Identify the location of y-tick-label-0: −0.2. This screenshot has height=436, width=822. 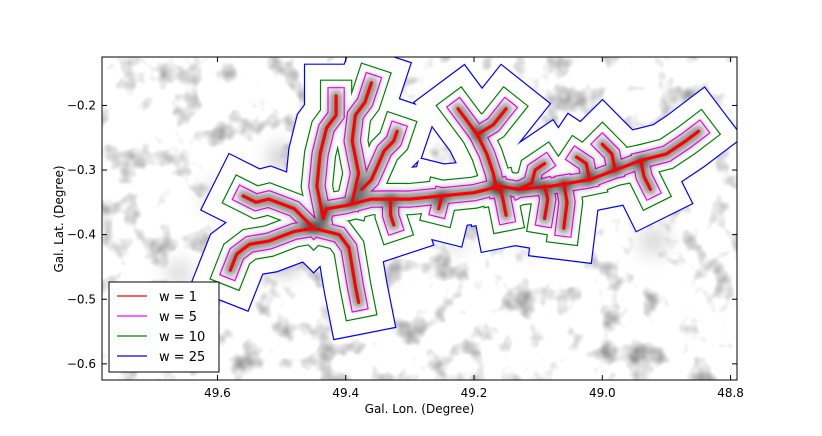
(81, 105).